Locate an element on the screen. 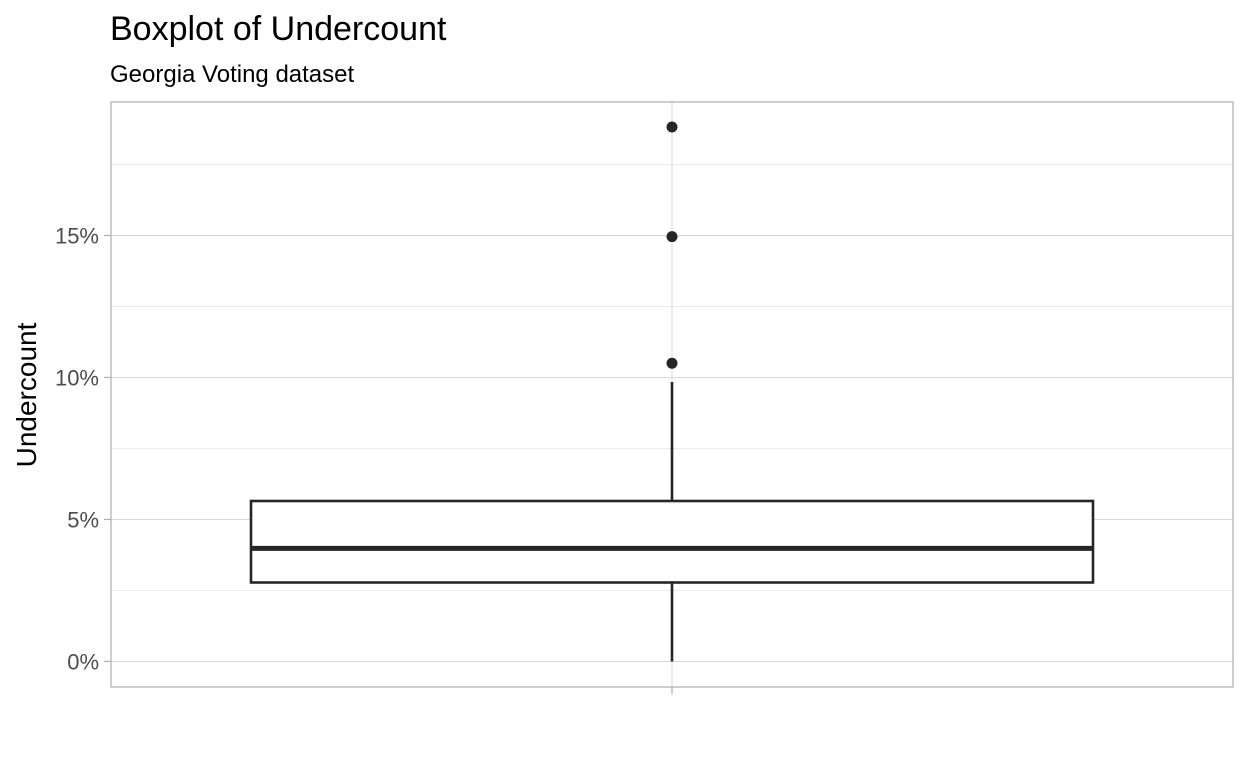  y-tick-label: 0% is located at coordinates (83, 661).